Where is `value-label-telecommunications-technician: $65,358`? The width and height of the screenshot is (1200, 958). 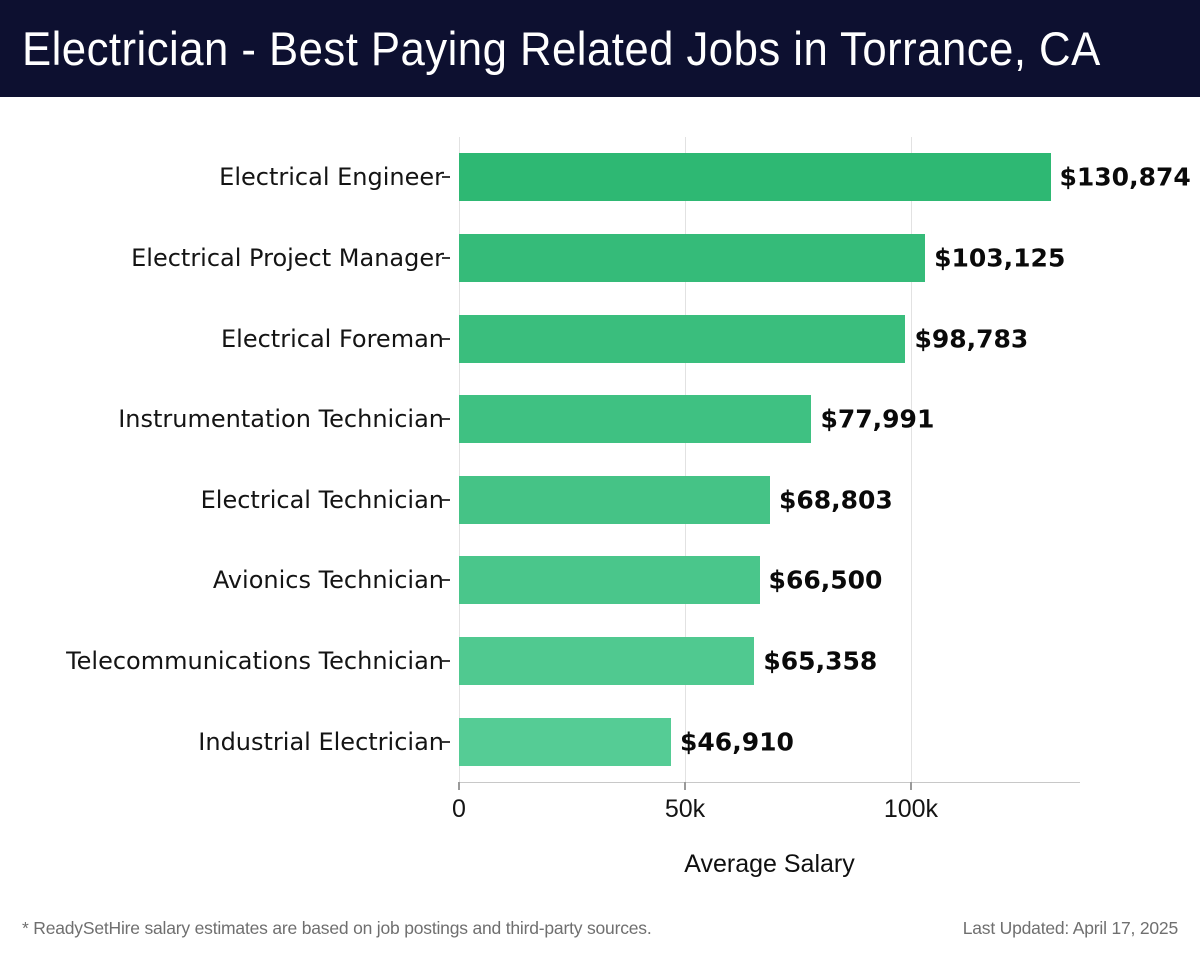
value-label-telecommunications-technician: $65,358 is located at coordinates (820, 661).